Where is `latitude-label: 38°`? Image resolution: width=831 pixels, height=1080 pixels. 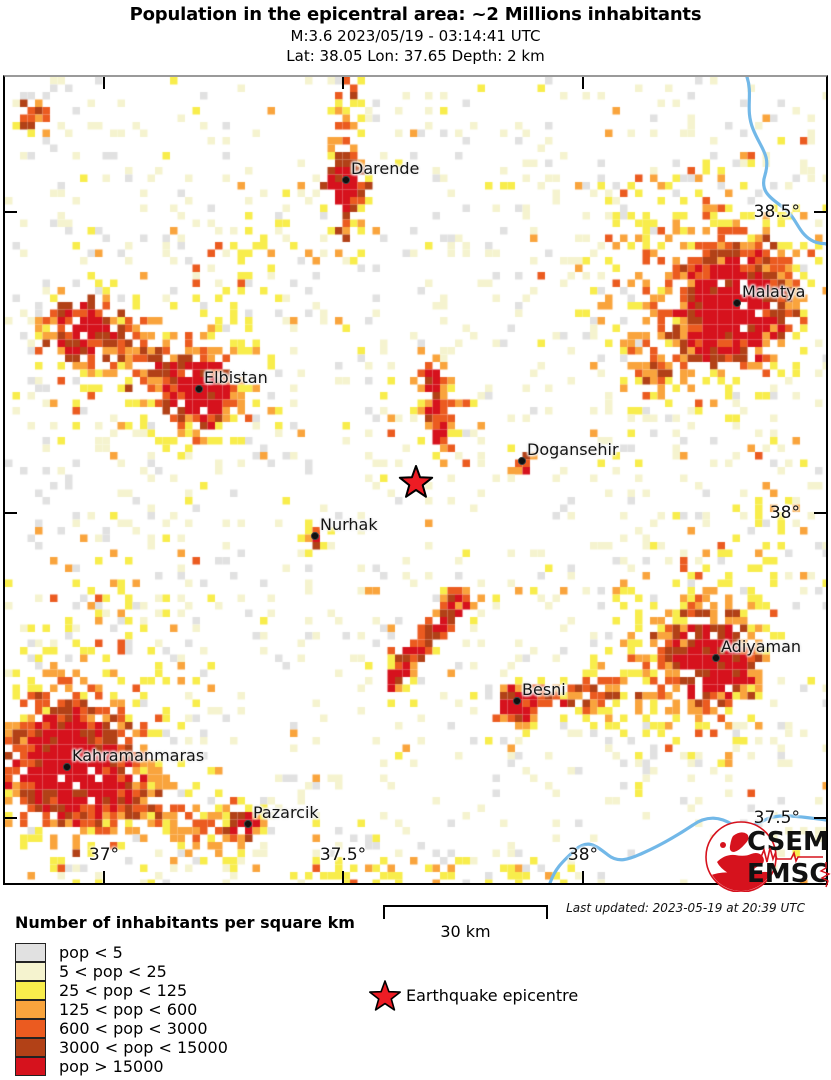 latitude-label: 38° is located at coordinates (784, 513).